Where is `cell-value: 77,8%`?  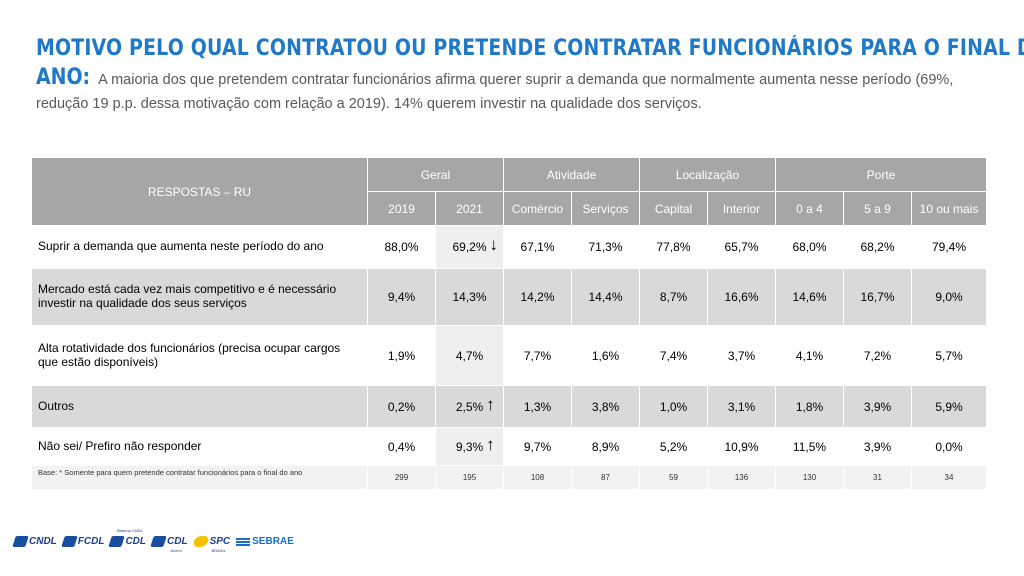 cell-value: 77,8% is located at coordinates (673, 247).